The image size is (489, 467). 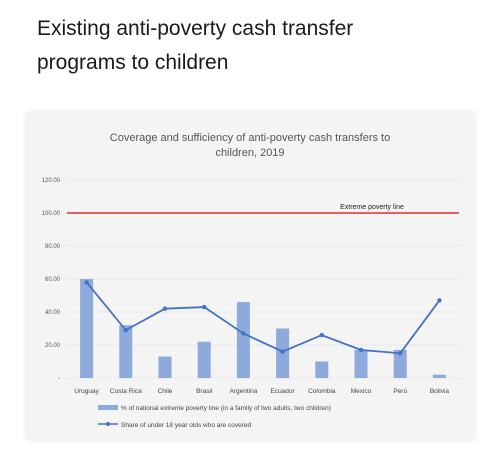 I want to click on y-tick-label: 60.00, so click(x=53, y=280).